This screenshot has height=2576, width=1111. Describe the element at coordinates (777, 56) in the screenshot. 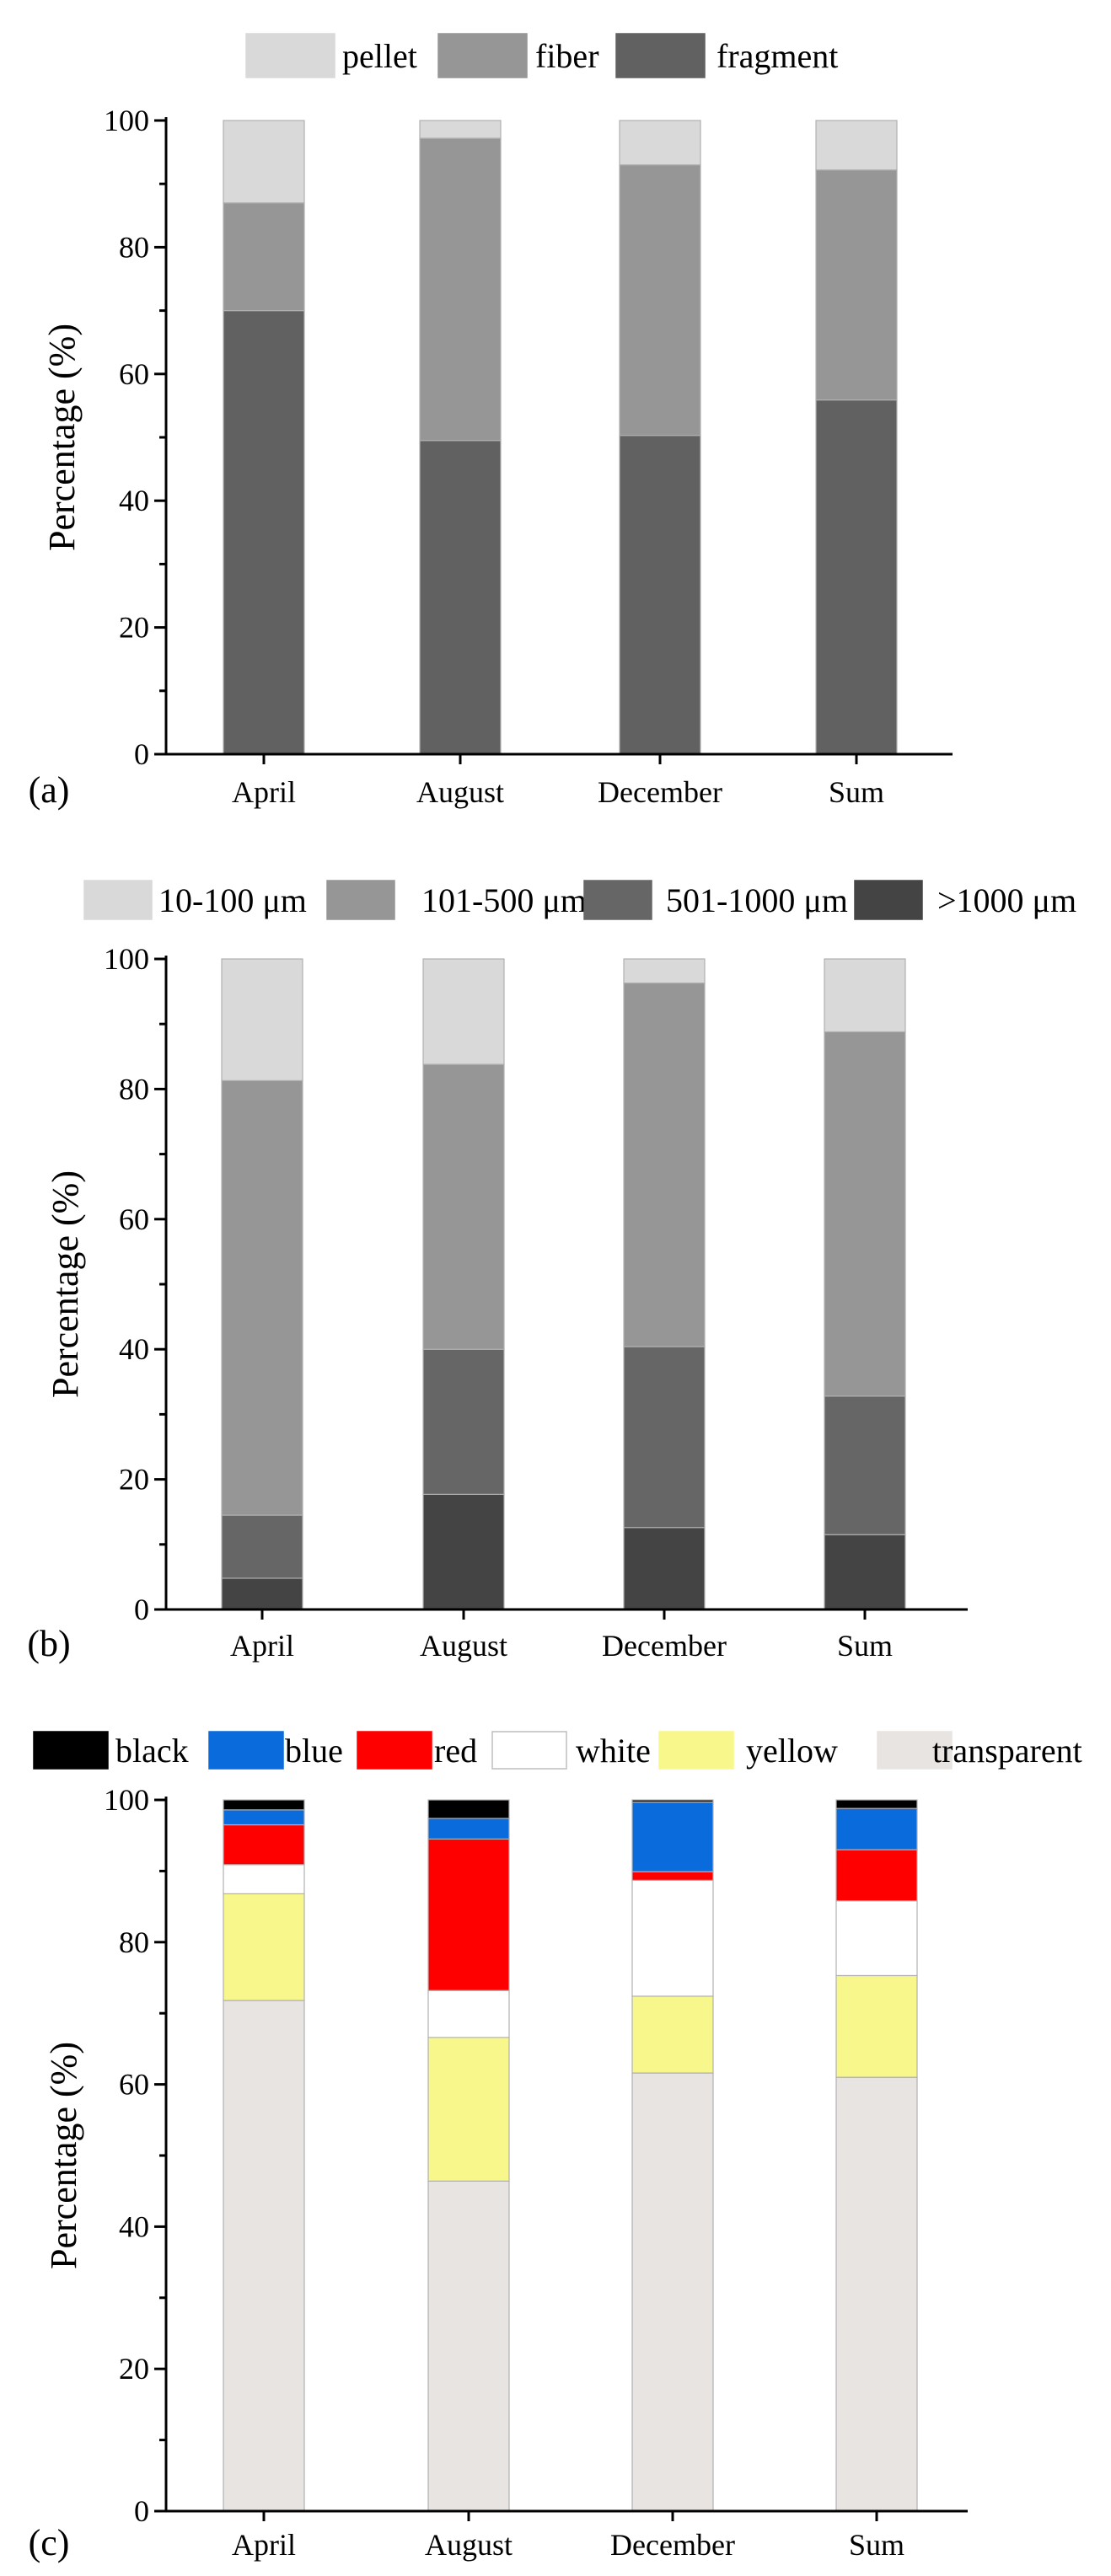

I see `legend-label: fragment` at that location.